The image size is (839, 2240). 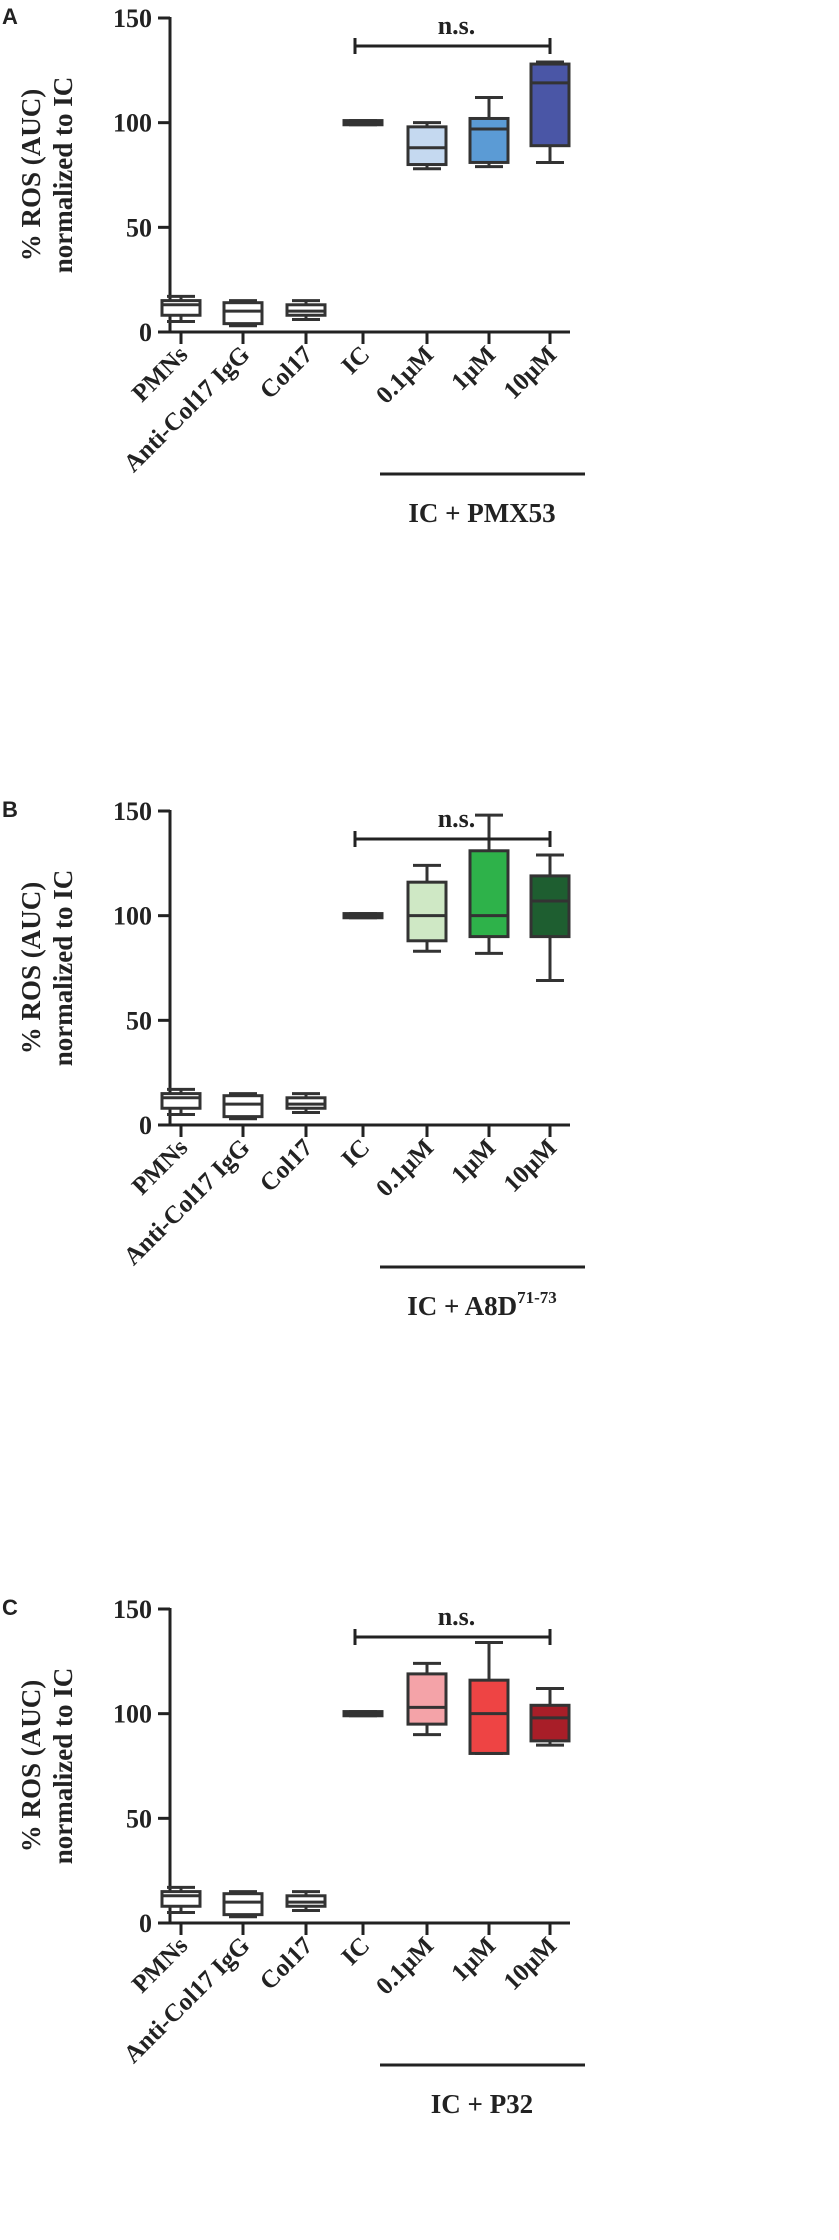 I want to click on panel-letter: B, so click(x=10, y=809).